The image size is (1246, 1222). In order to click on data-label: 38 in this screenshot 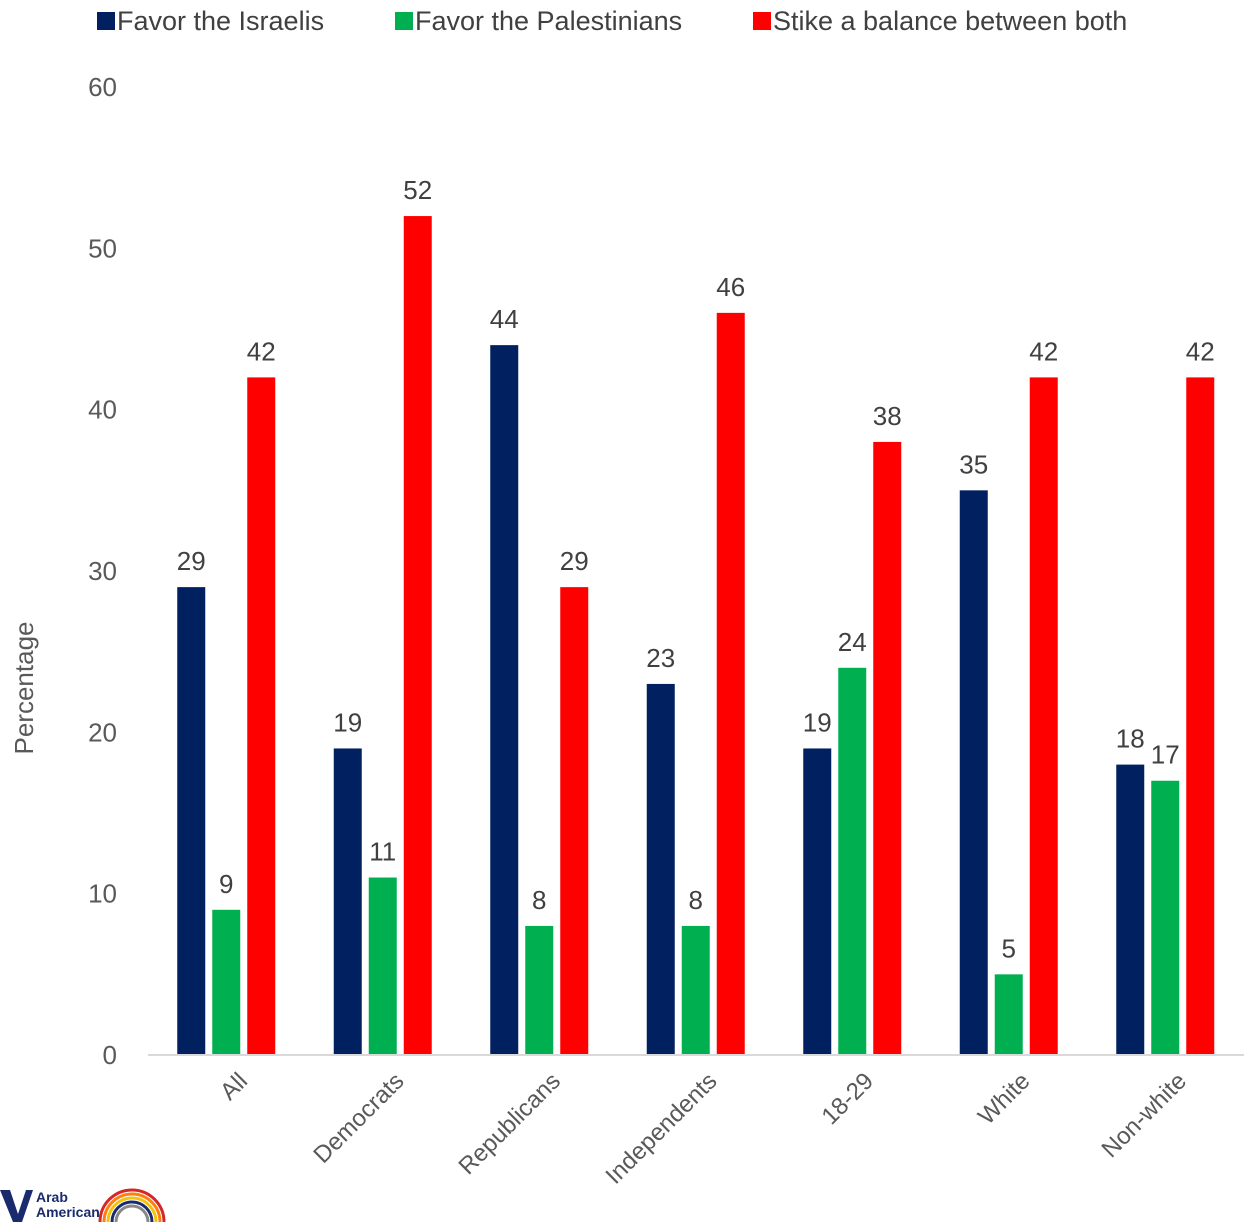, I will do `click(887, 416)`.